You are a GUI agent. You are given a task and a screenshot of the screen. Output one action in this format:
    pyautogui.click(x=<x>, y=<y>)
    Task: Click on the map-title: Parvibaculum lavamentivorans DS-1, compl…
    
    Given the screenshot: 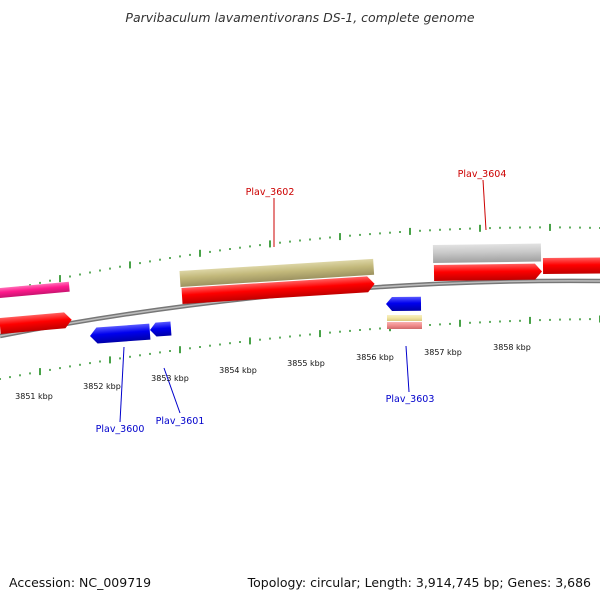 What is the action you would take?
    pyautogui.click(x=300, y=17)
    